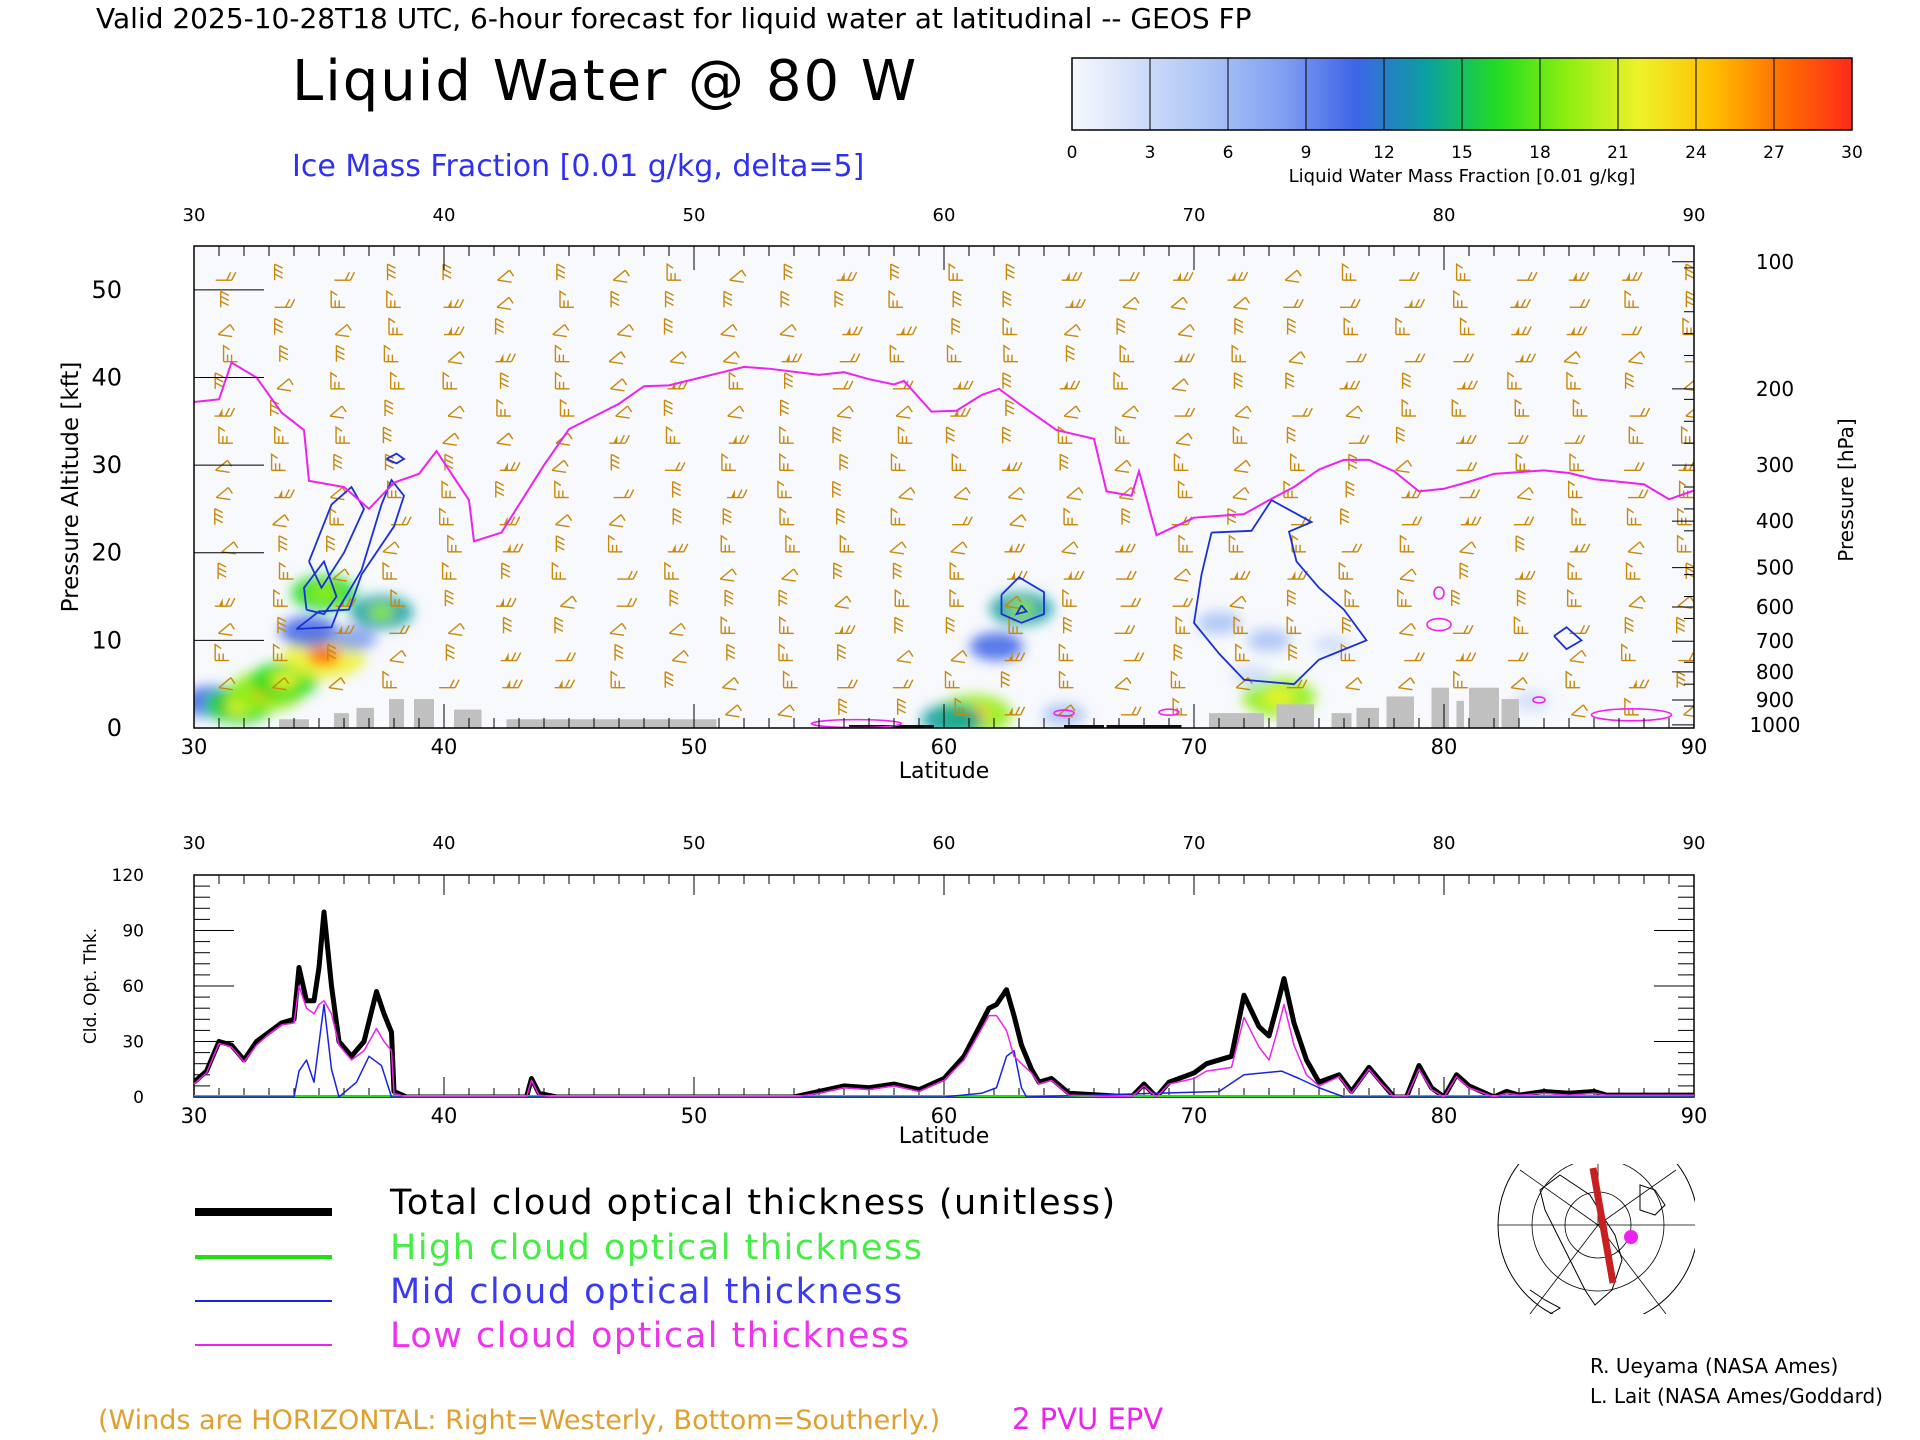 Image resolution: width=1920 pixels, height=1440 pixels. What do you see at coordinates (1775, 568) in the screenshot?
I see `pressure-tick-label: 500` at bounding box center [1775, 568].